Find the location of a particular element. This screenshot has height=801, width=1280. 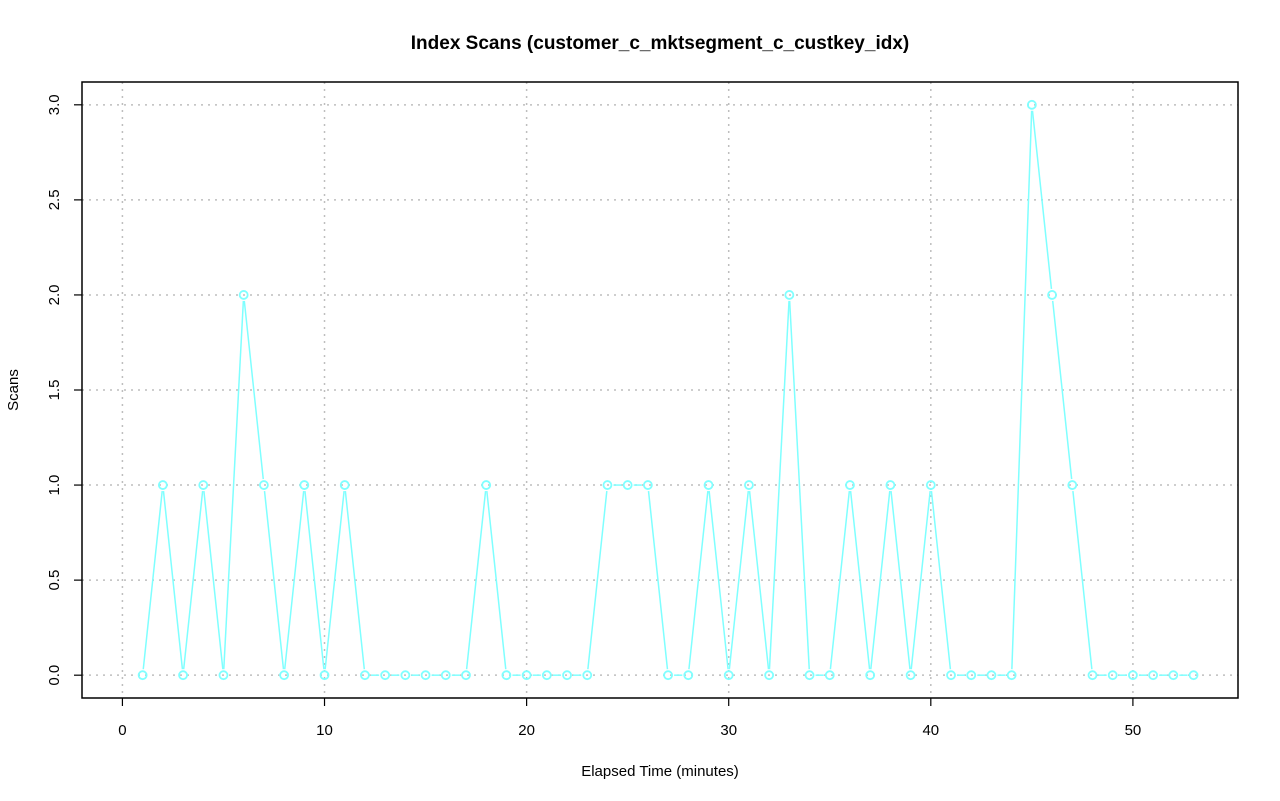

x-axis: 0 10 20 30 40 50 is located at coordinates (629, 718).